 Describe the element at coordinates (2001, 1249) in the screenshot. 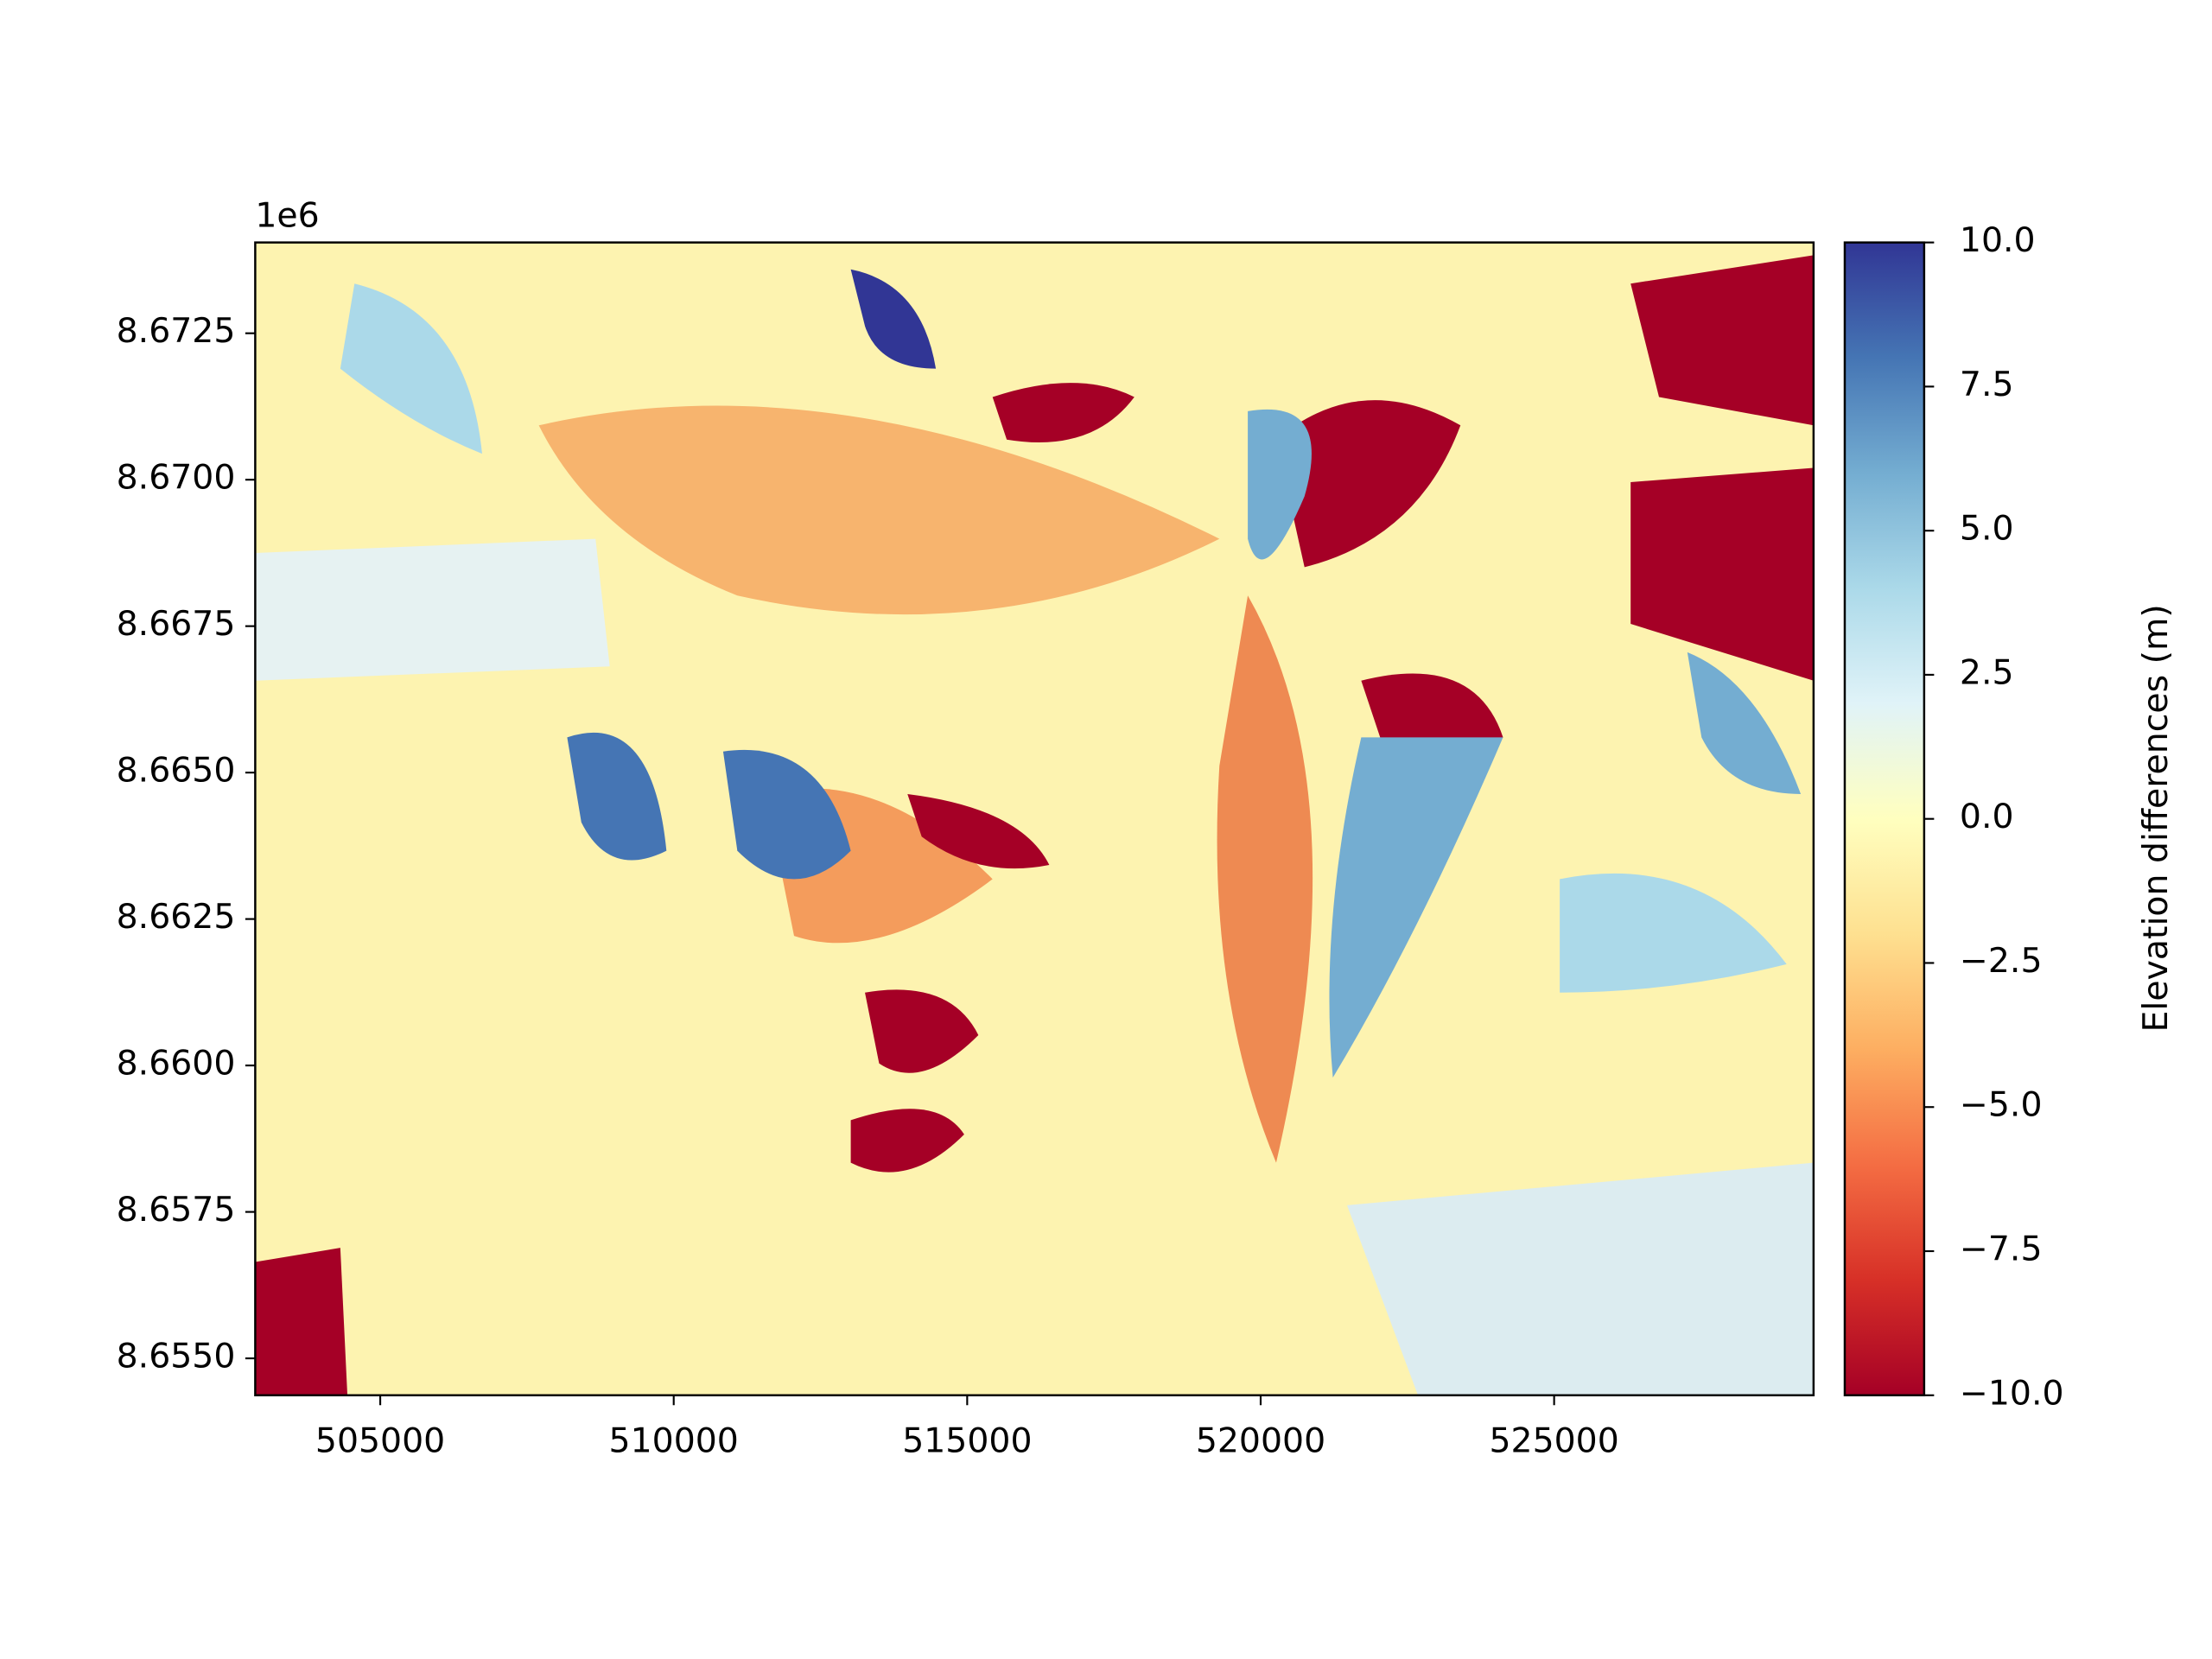

I see `colorbar-tick-label: −7.5` at that location.